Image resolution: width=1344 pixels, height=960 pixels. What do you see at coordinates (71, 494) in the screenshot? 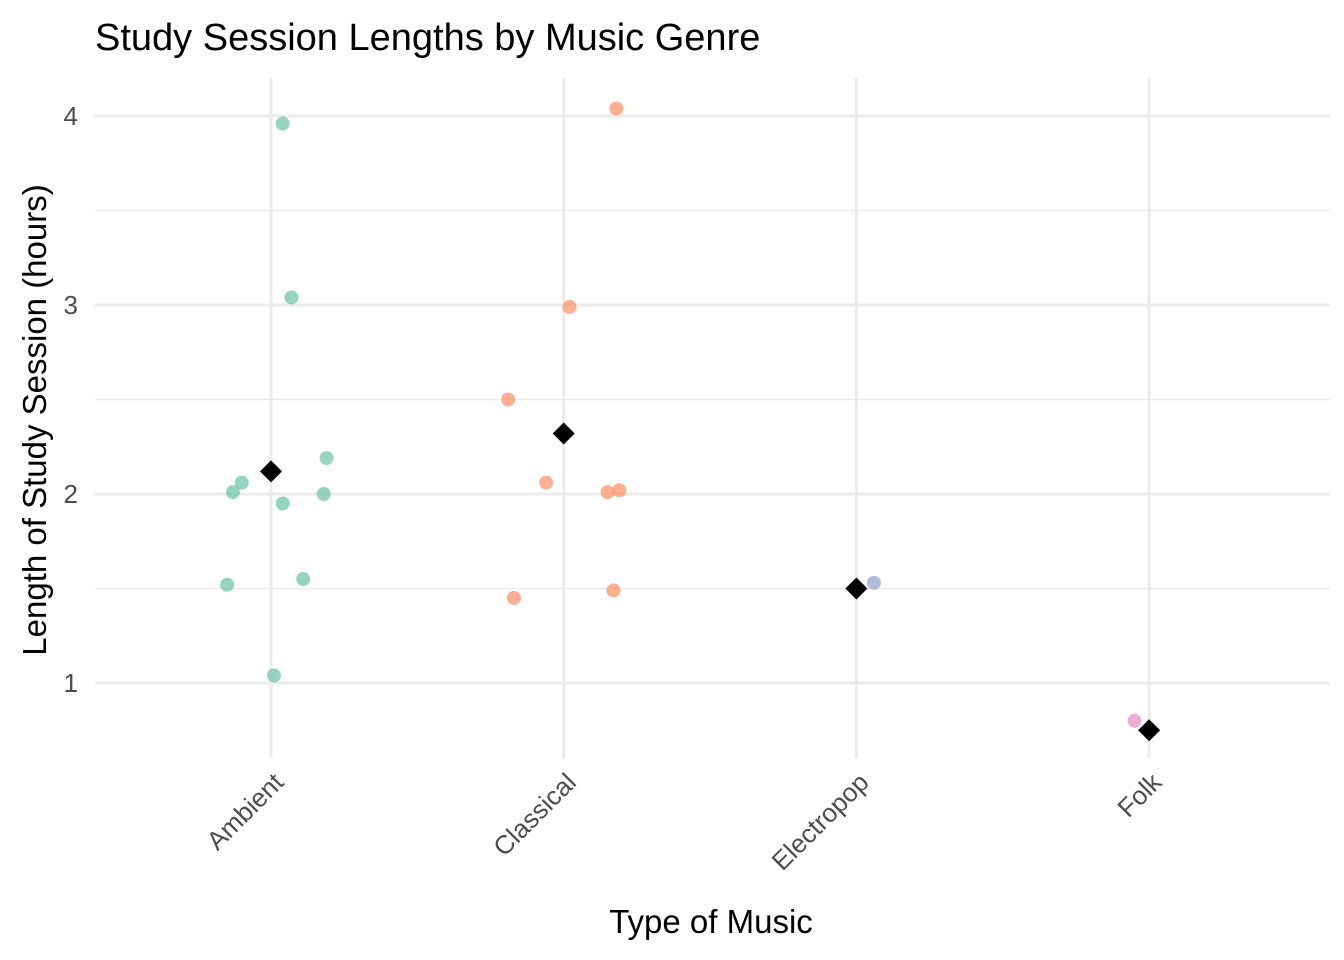
I see `y-tick-label: 2` at bounding box center [71, 494].